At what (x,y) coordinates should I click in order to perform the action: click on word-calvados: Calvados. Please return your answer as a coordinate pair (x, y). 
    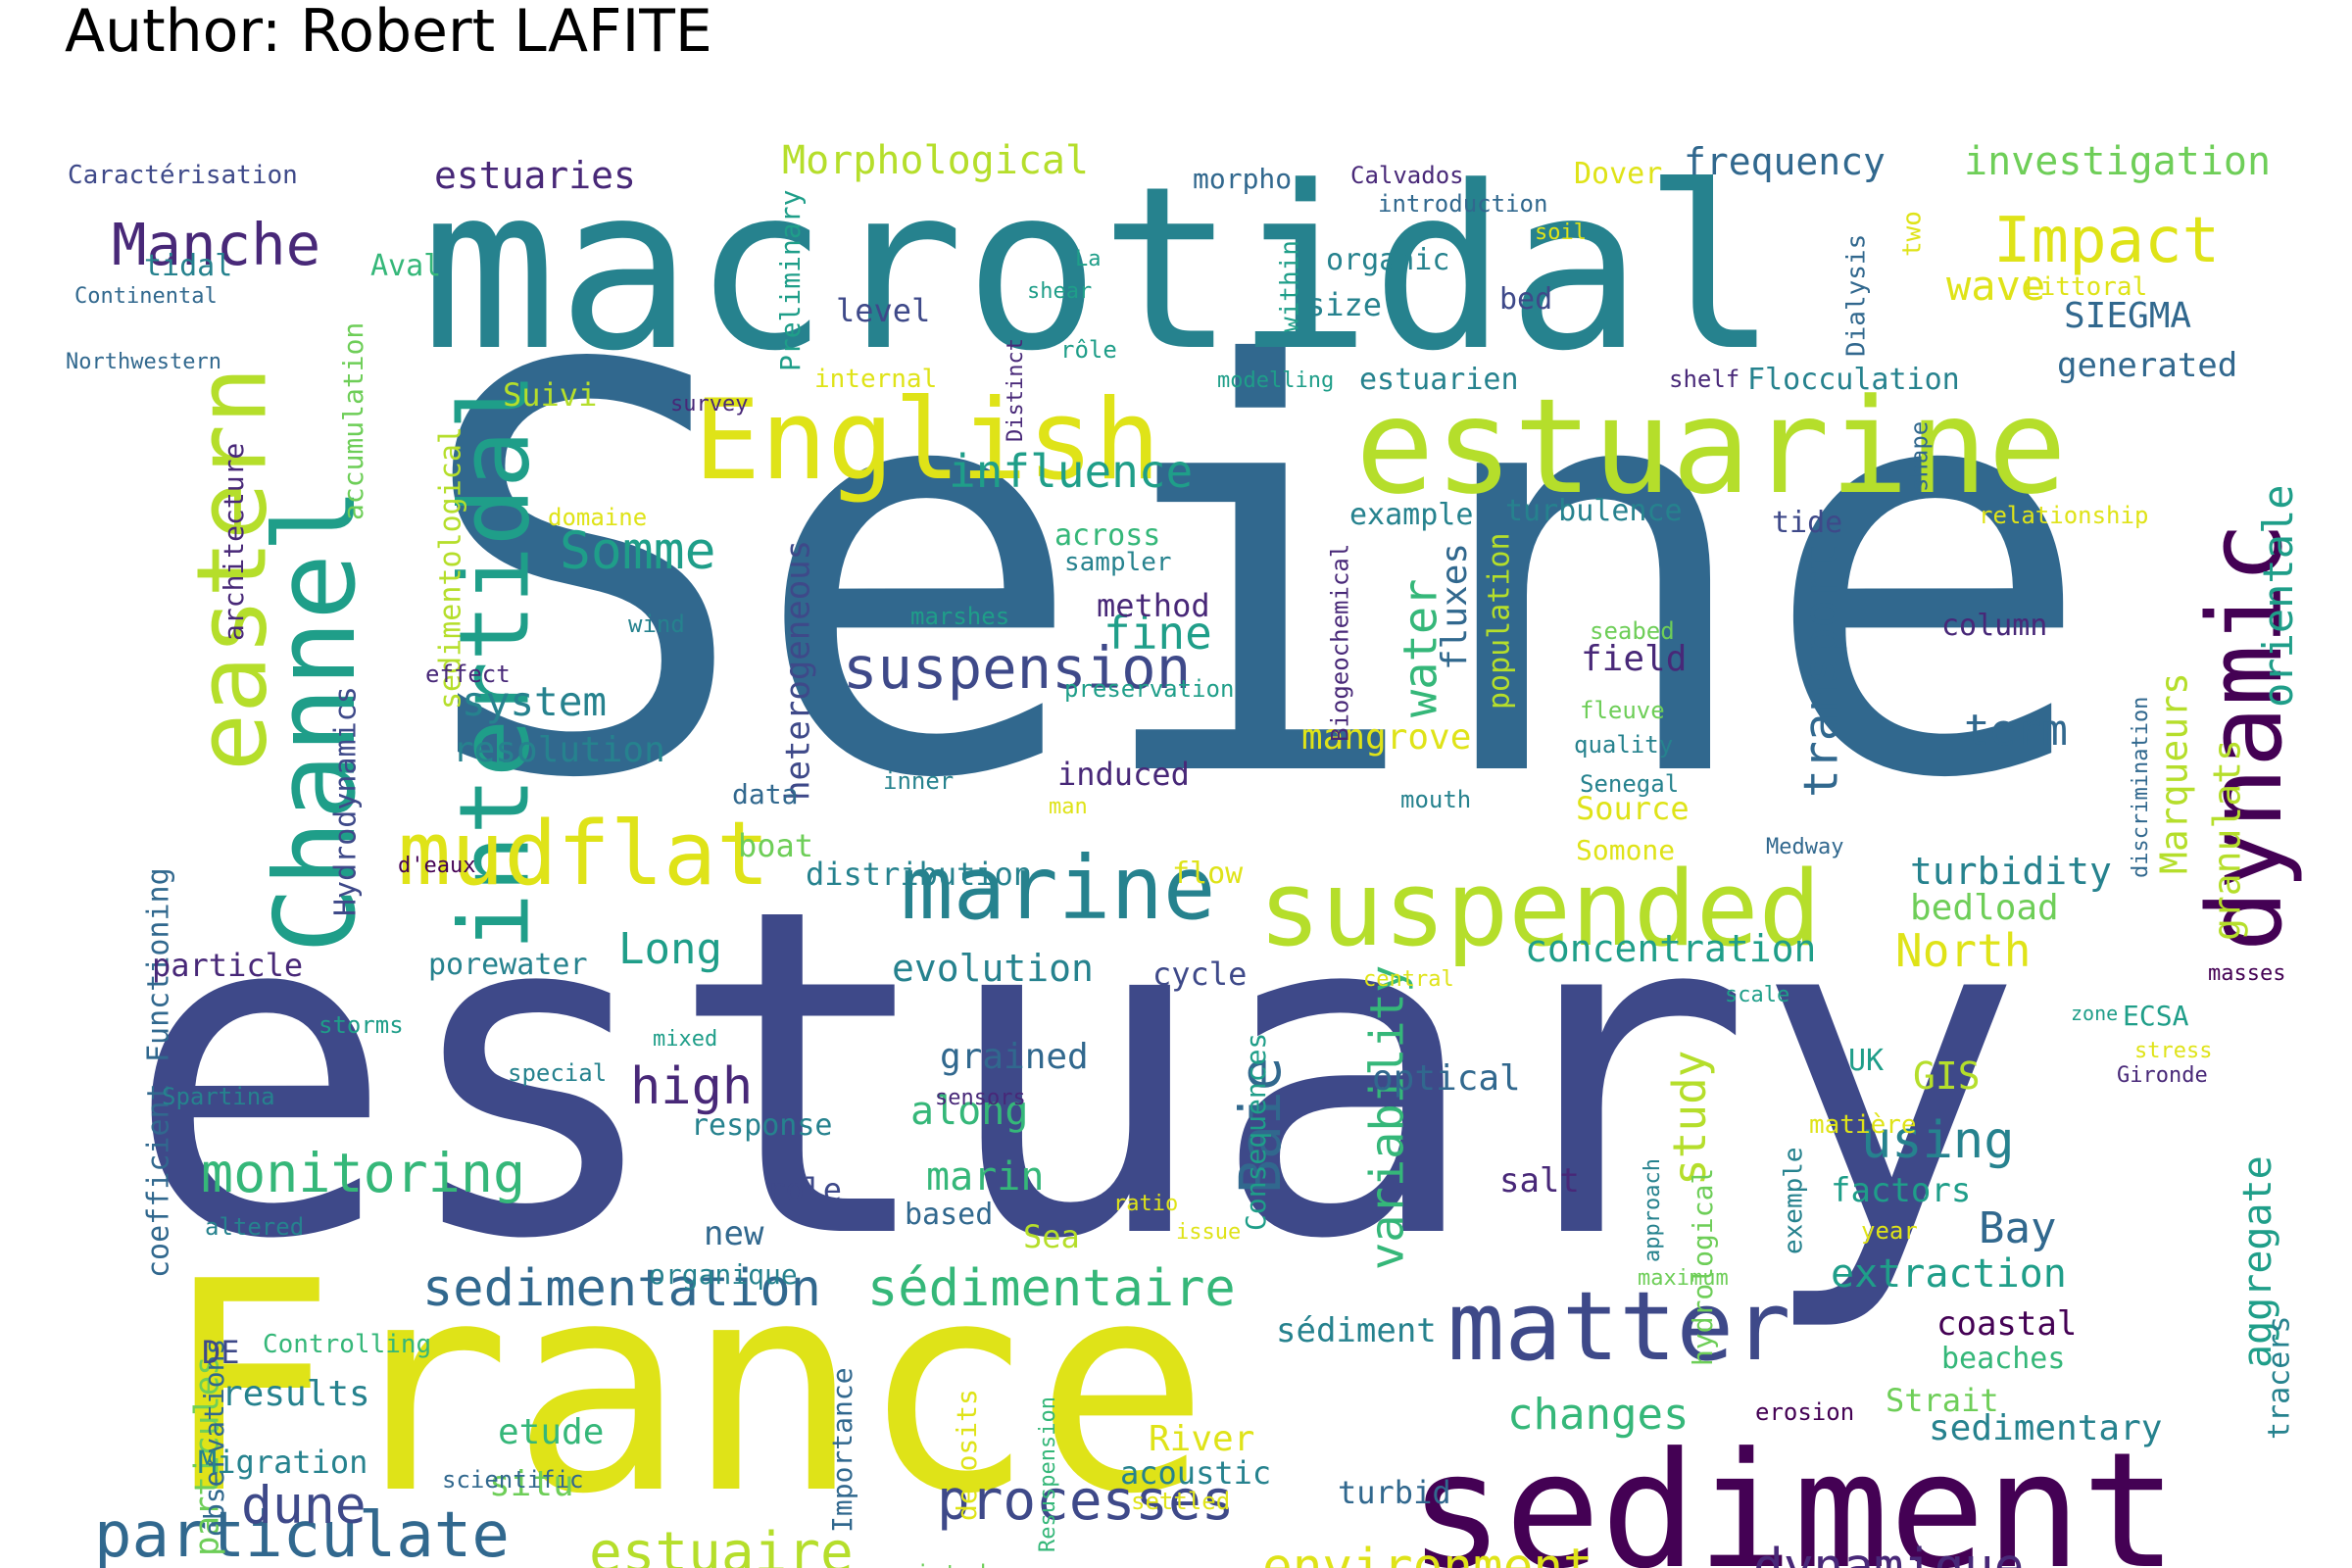
    Looking at the image, I should click on (1407, 175).